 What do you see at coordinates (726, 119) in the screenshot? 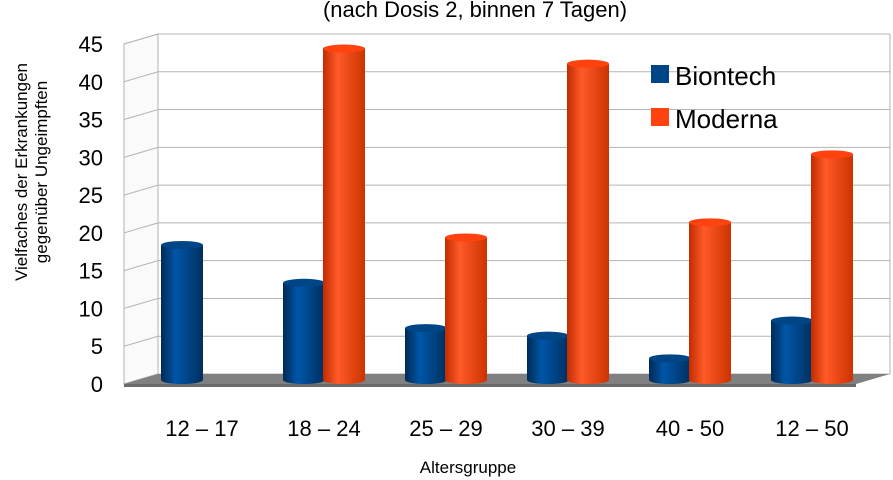
I see `legend-label-moderna: Moderna` at bounding box center [726, 119].